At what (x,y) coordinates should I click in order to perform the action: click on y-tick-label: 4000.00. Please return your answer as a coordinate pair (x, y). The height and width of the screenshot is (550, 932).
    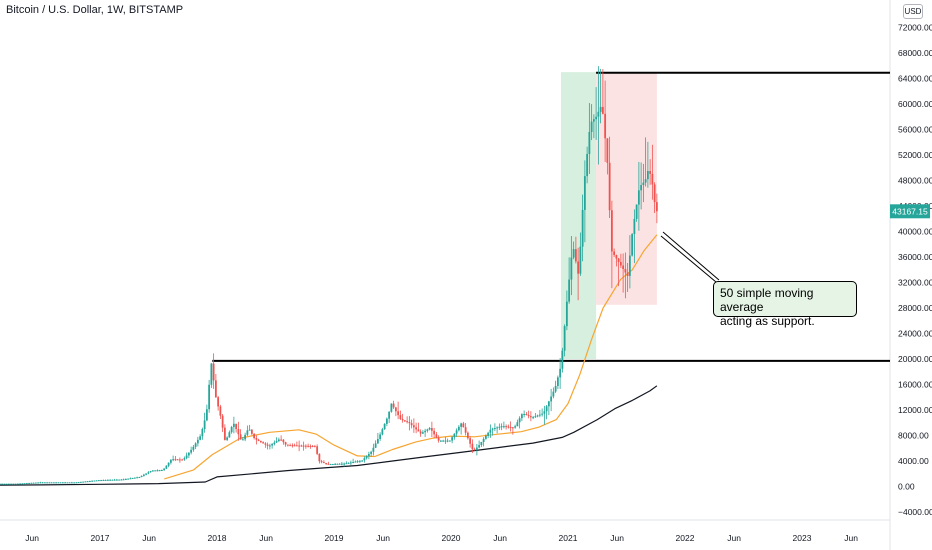
    Looking at the image, I should click on (913, 461).